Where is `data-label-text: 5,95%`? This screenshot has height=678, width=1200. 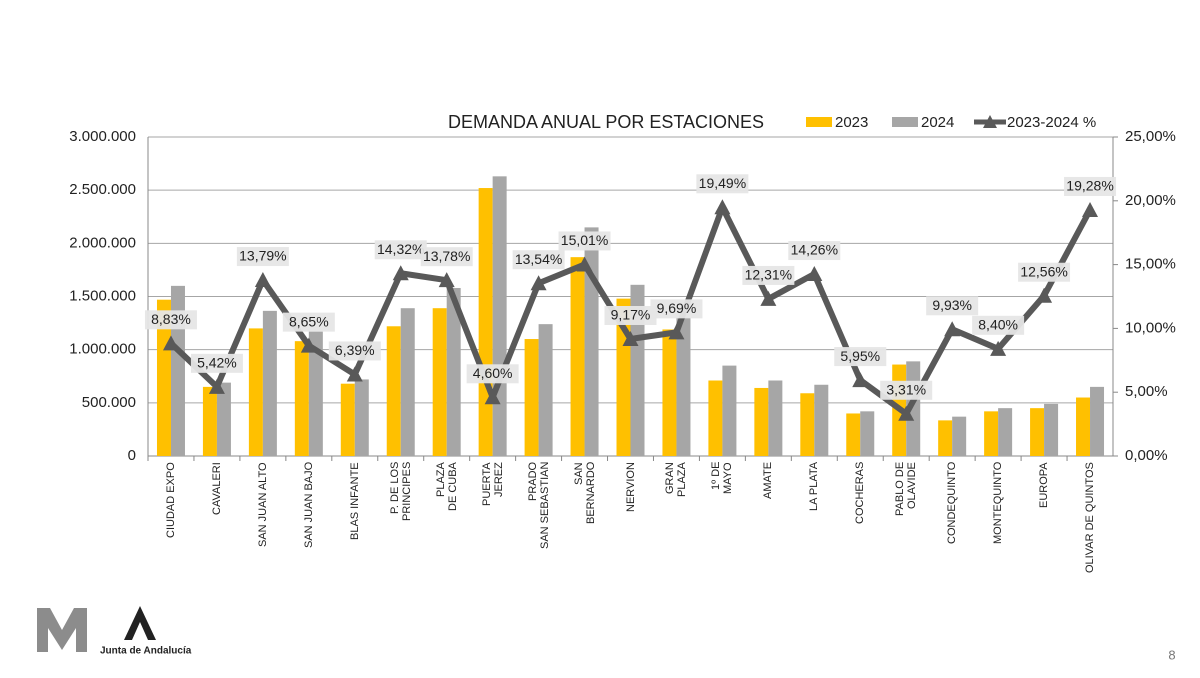
data-label-text: 5,95% is located at coordinates (860, 356).